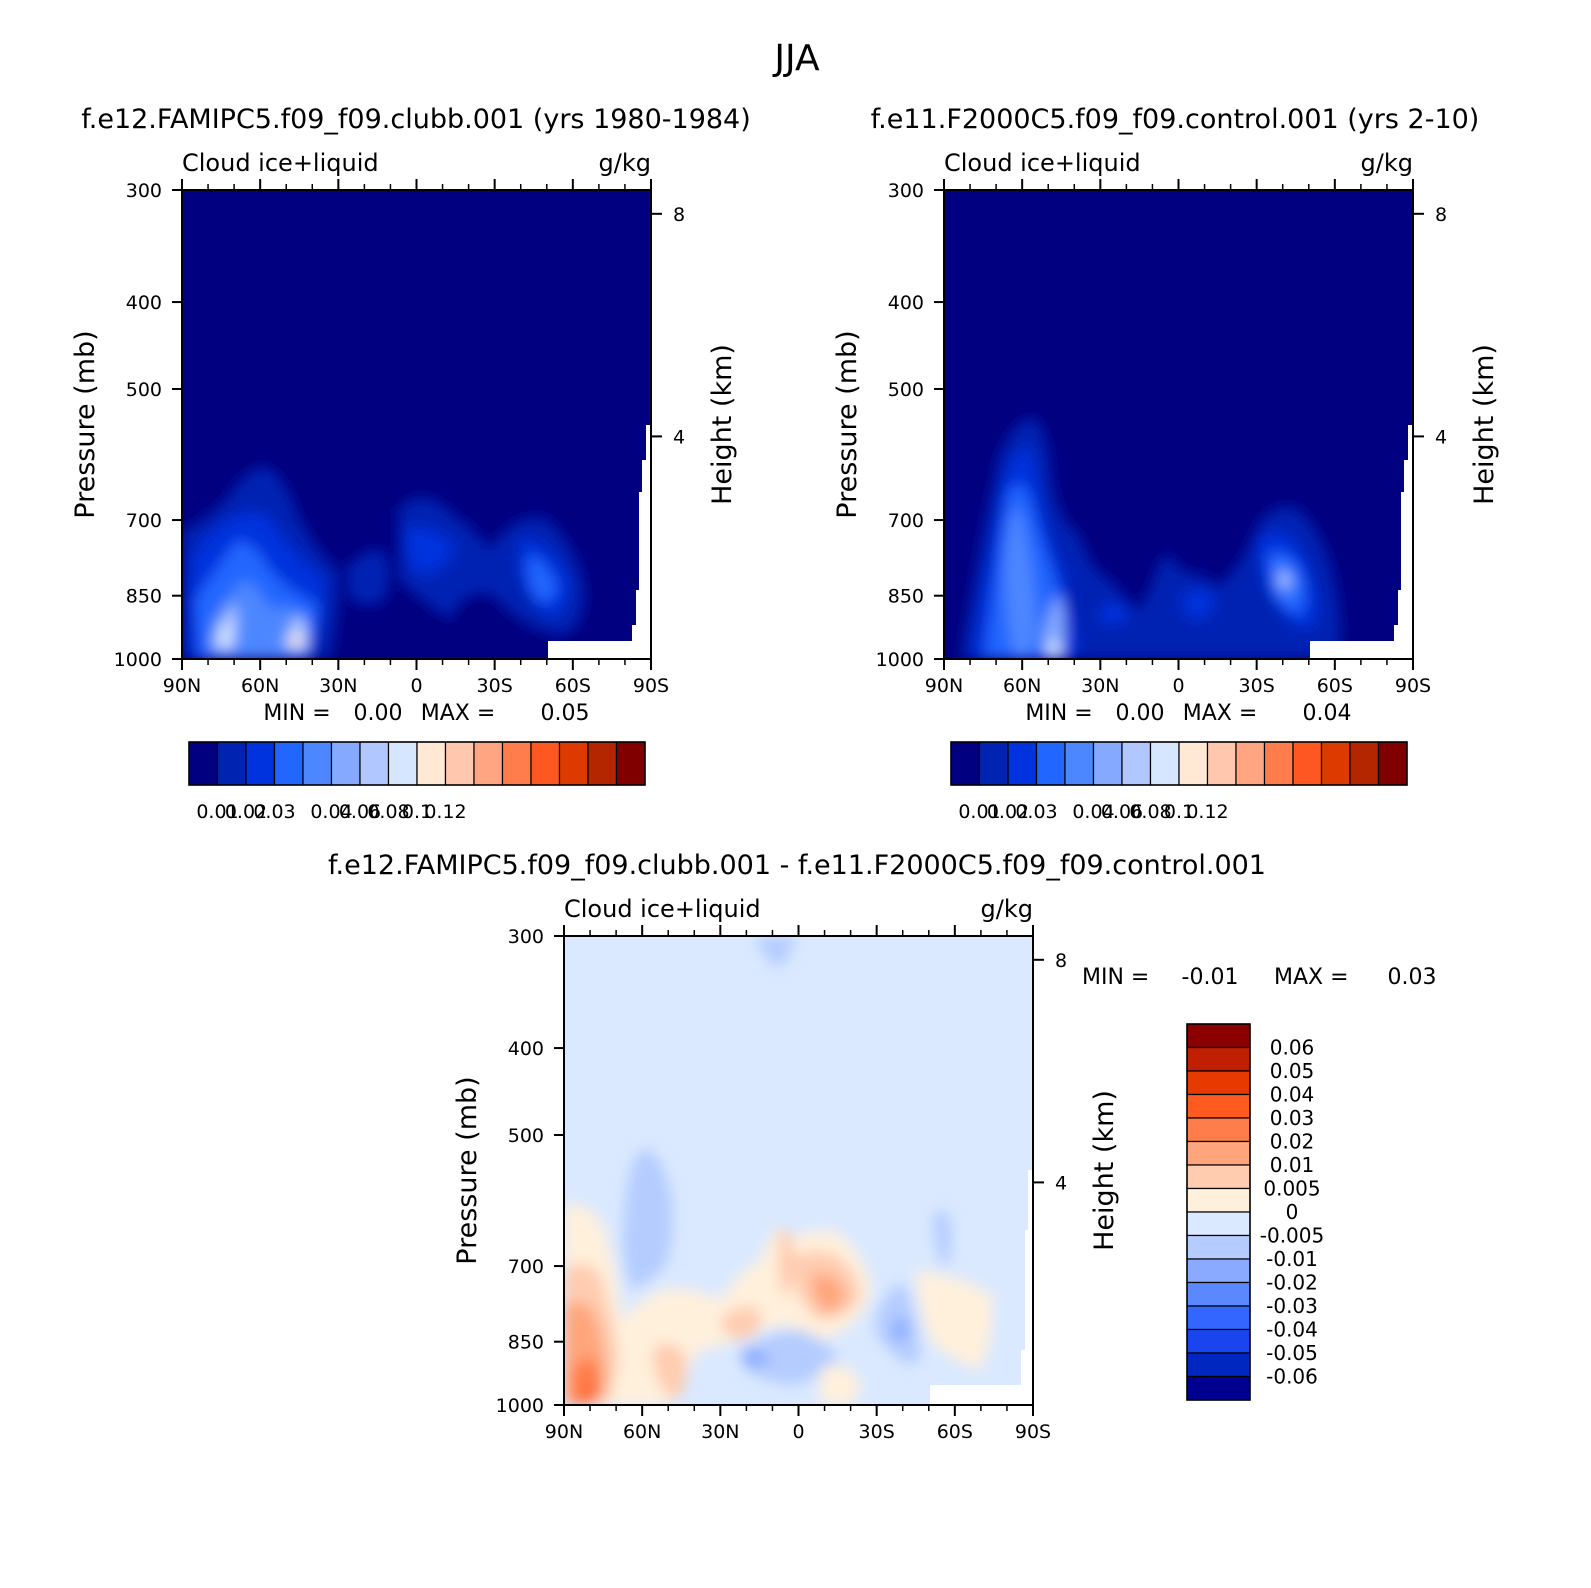 This screenshot has width=1591, height=1588. What do you see at coordinates (979, 812) in the screenshot?
I see `panel-b-colorbar-label: 0.01` at bounding box center [979, 812].